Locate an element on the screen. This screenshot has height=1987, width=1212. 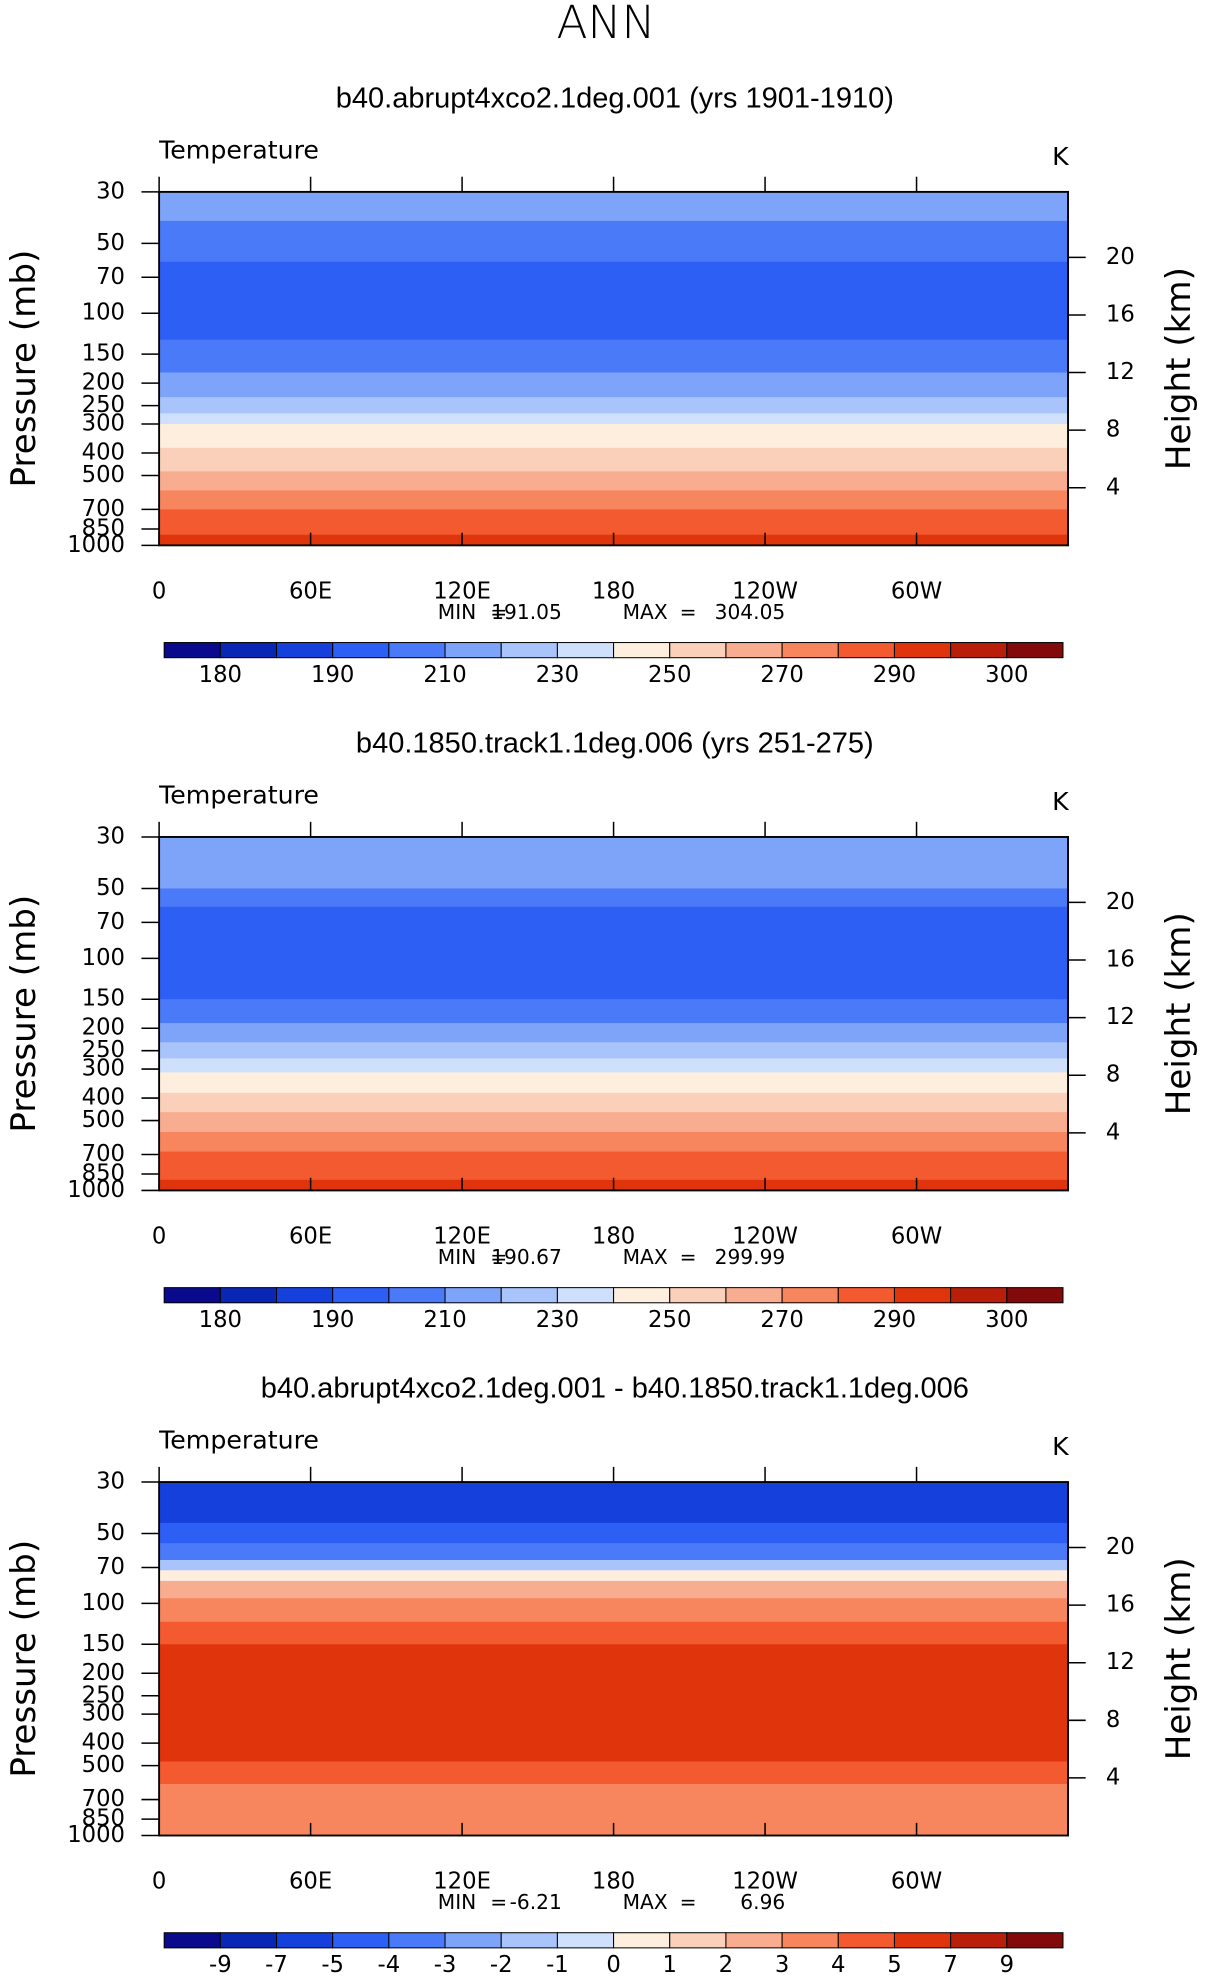
max-value: 304.05 is located at coordinates (750, 612).